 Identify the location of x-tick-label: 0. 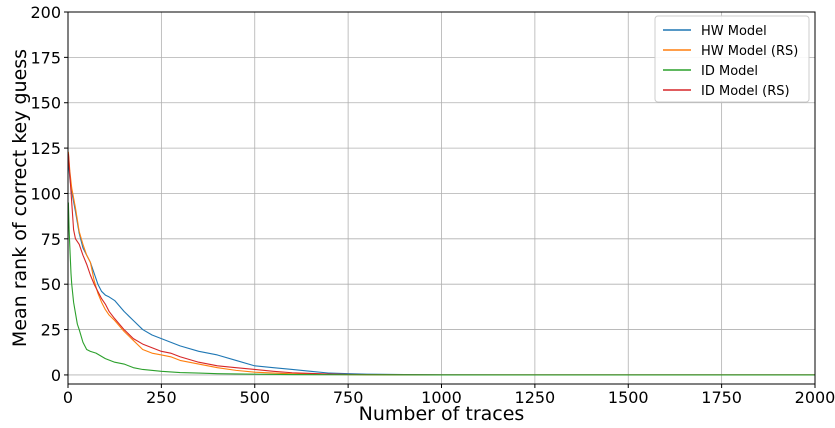
(68, 397).